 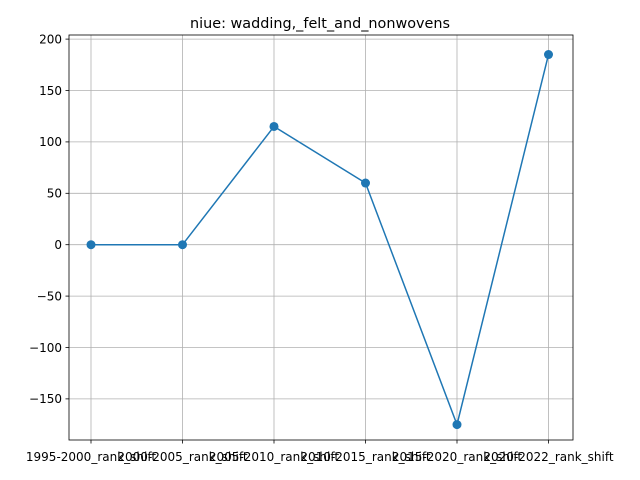 What do you see at coordinates (54, 194) in the screenshot?
I see `y-tick-label: 50` at bounding box center [54, 194].